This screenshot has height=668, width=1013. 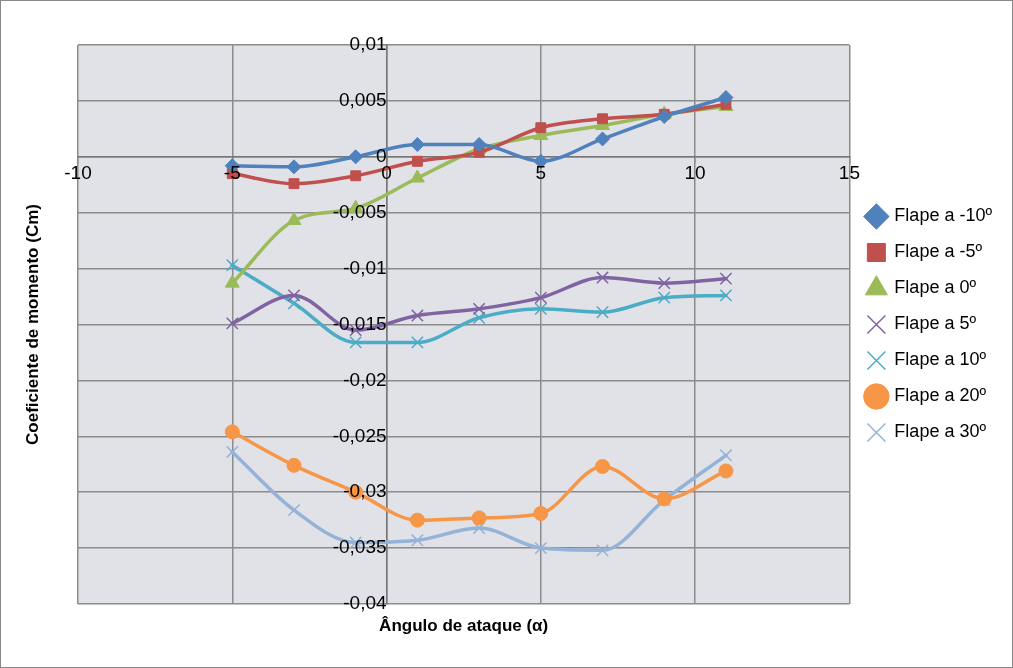 What do you see at coordinates (363, 100) in the screenshot?
I see `y-tick-label: 0,005` at bounding box center [363, 100].